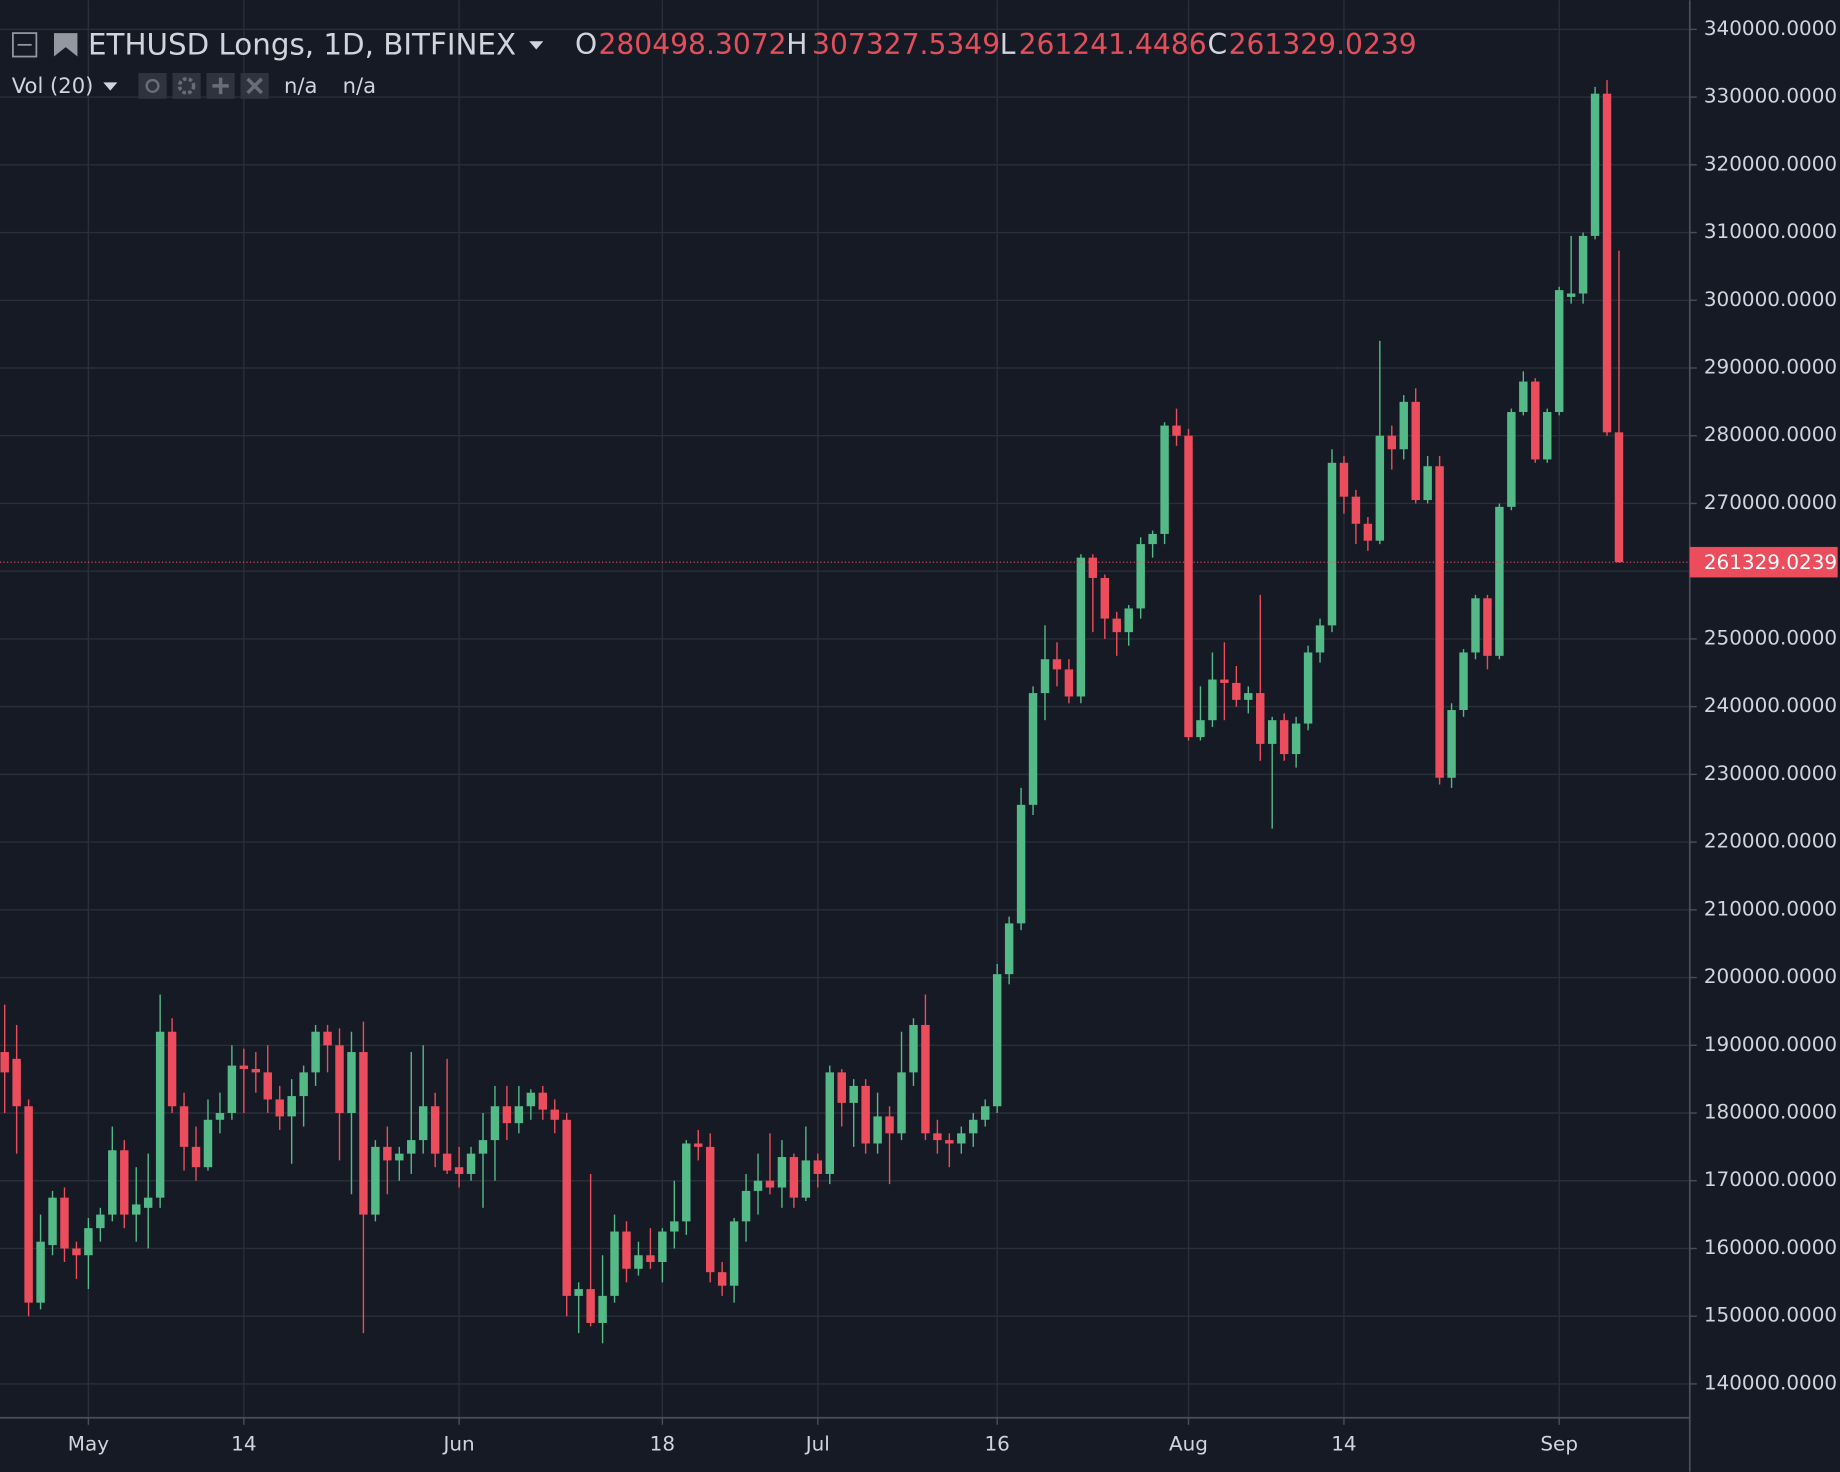 This screenshot has height=1472, width=1840. Describe the element at coordinates (110, 86) in the screenshot. I see `indicator-dropdown` at that location.